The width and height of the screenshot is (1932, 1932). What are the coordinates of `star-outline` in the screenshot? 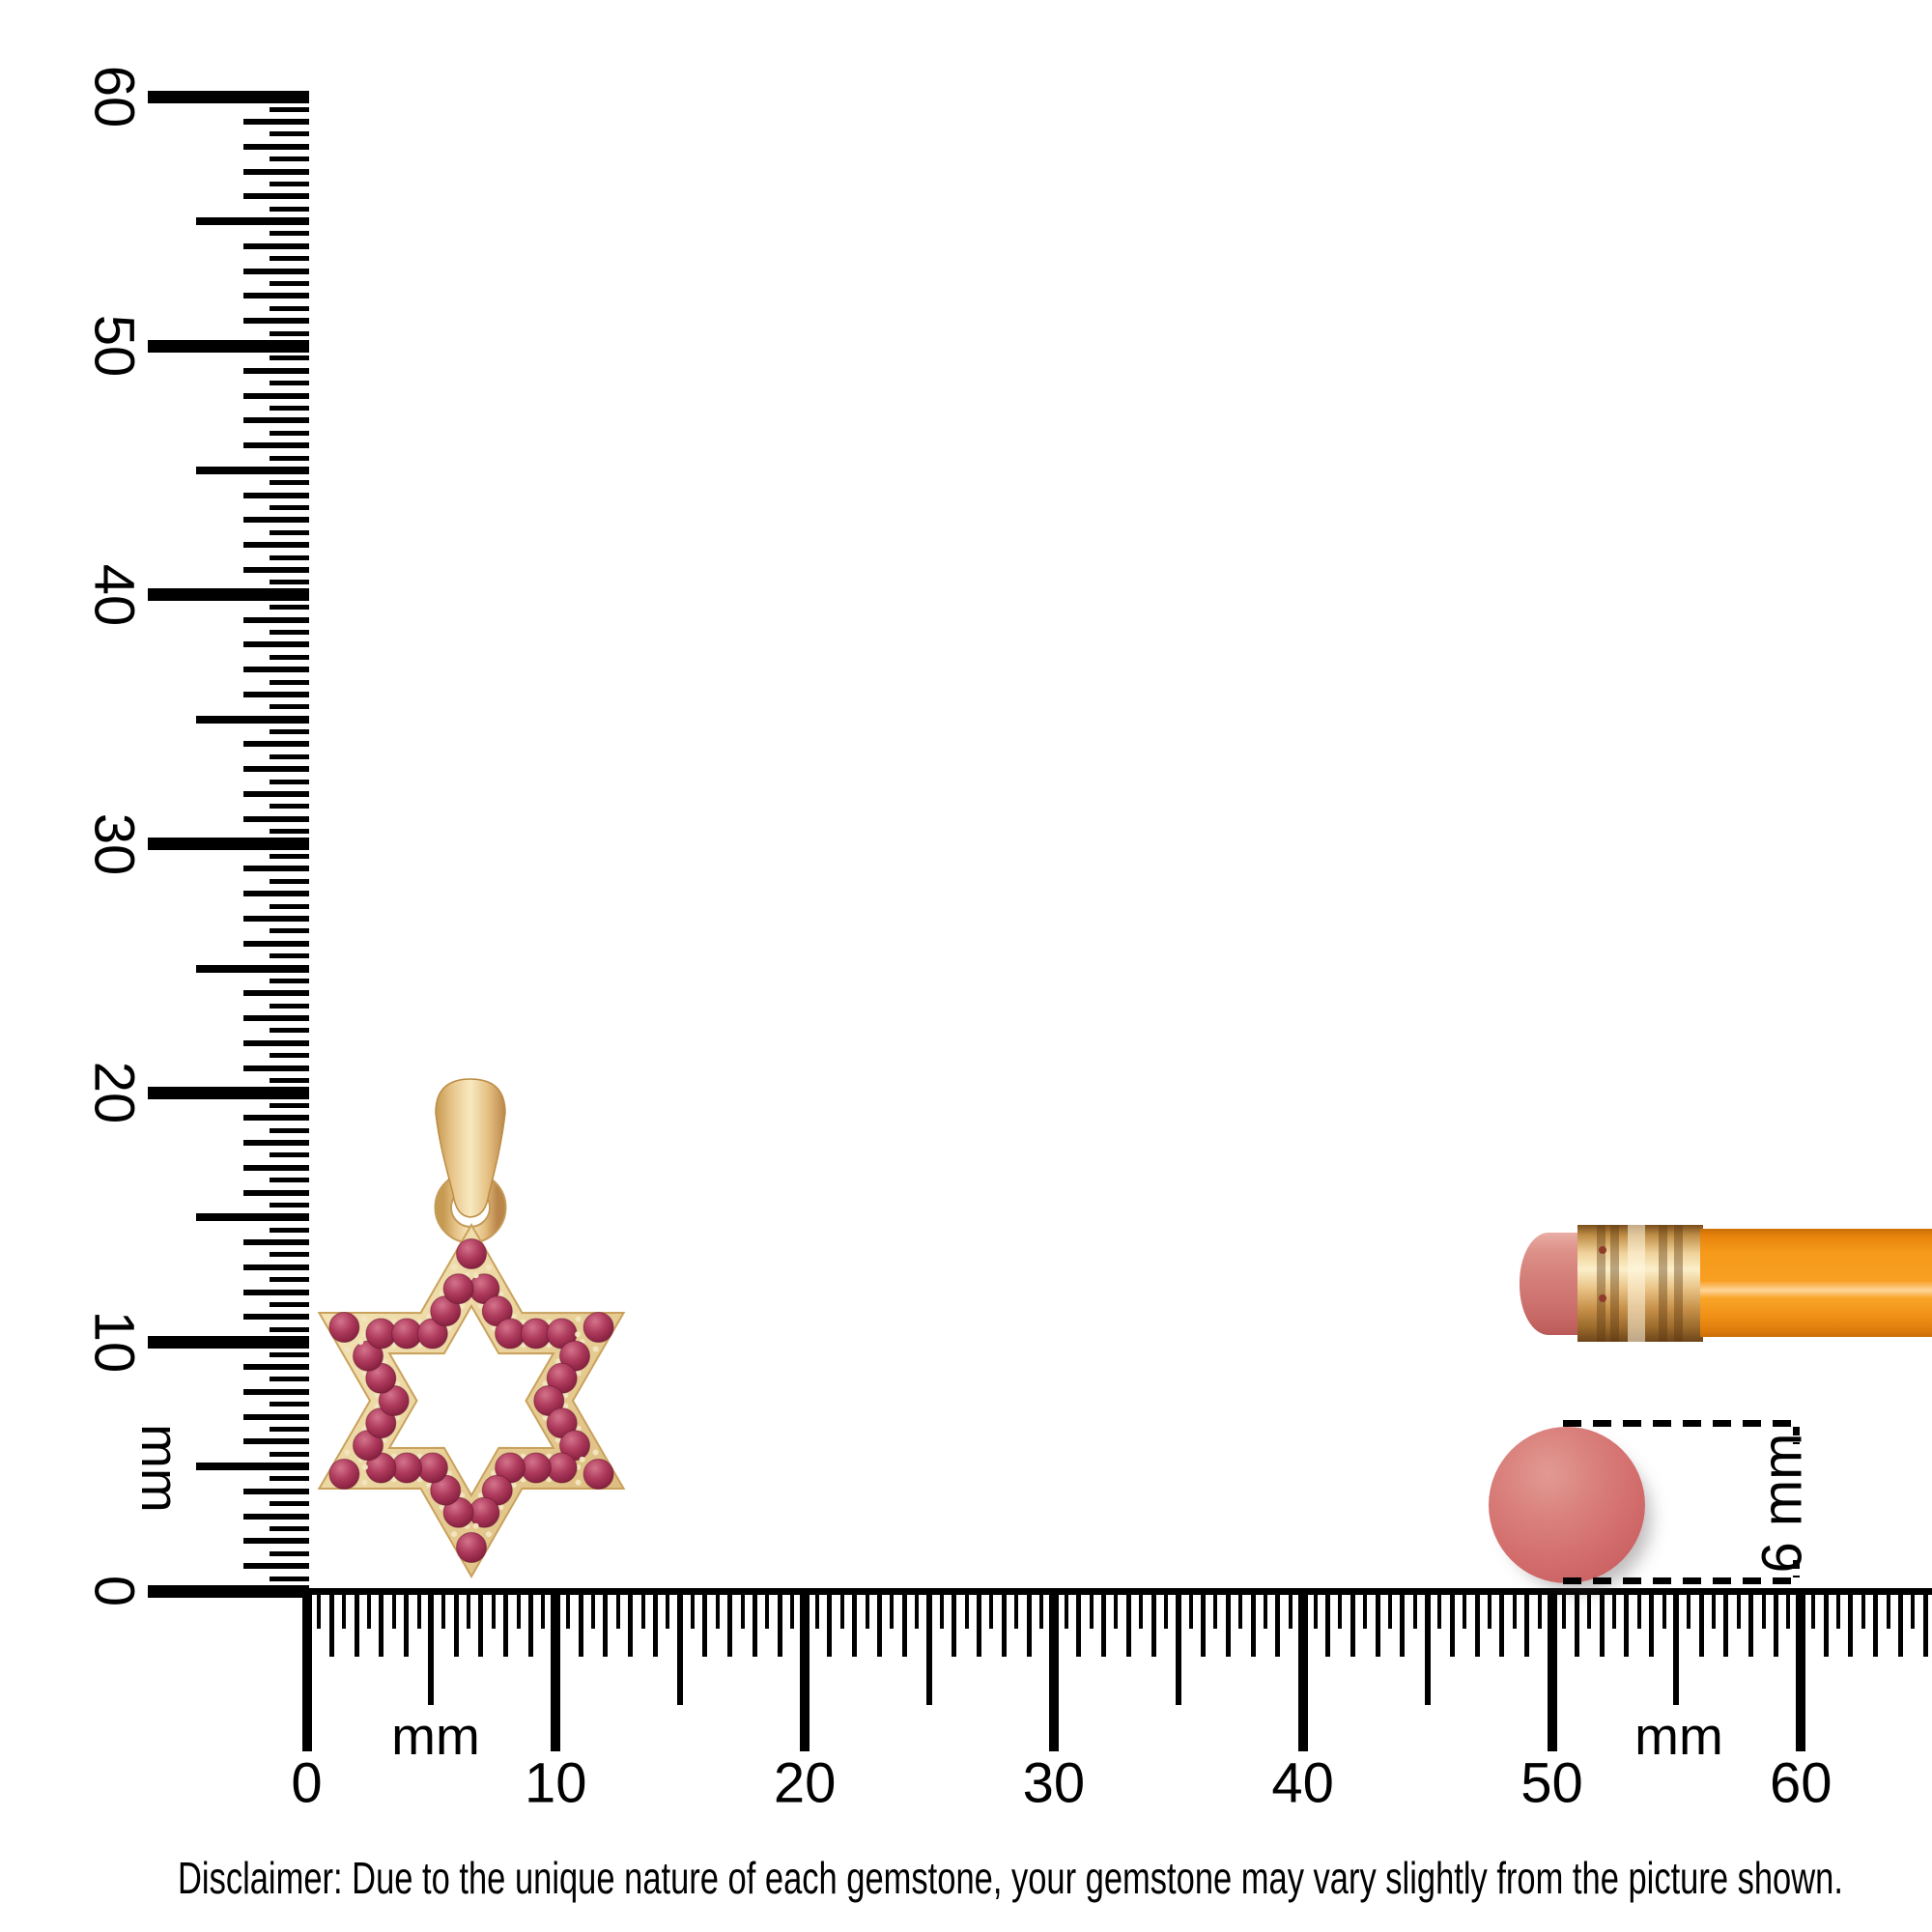 It's located at (471, 1400).